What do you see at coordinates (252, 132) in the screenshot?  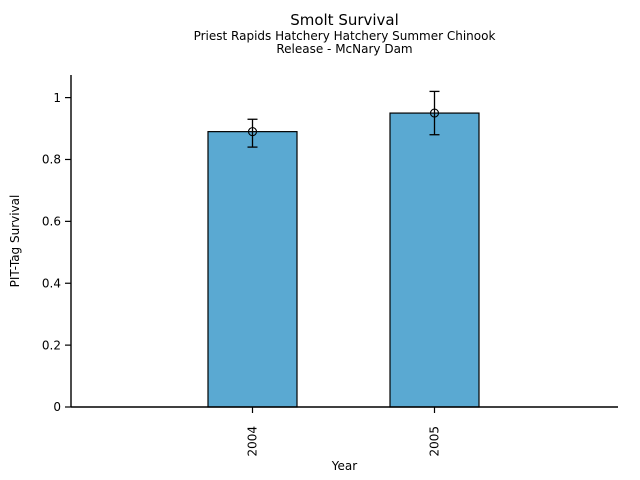 I see `point-marker-2004` at bounding box center [252, 132].